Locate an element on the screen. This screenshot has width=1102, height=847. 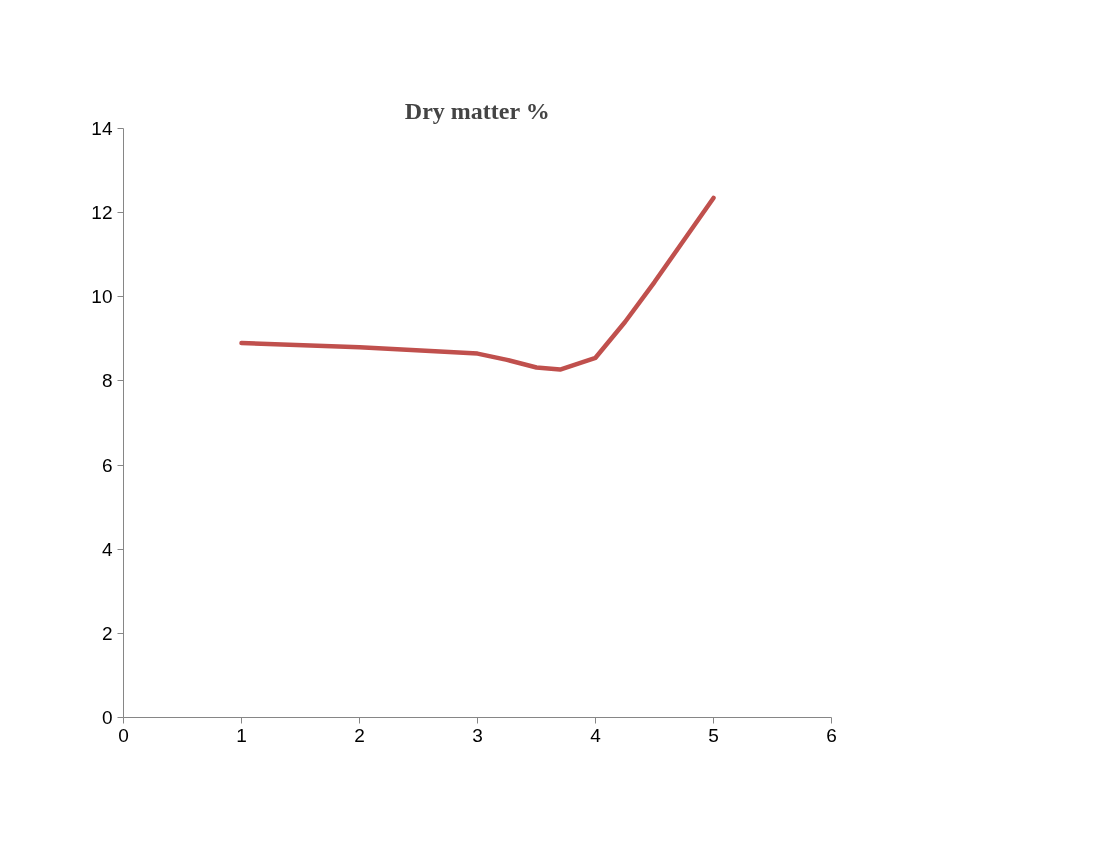
x-tick-label: 1 is located at coordinates (241, 735).